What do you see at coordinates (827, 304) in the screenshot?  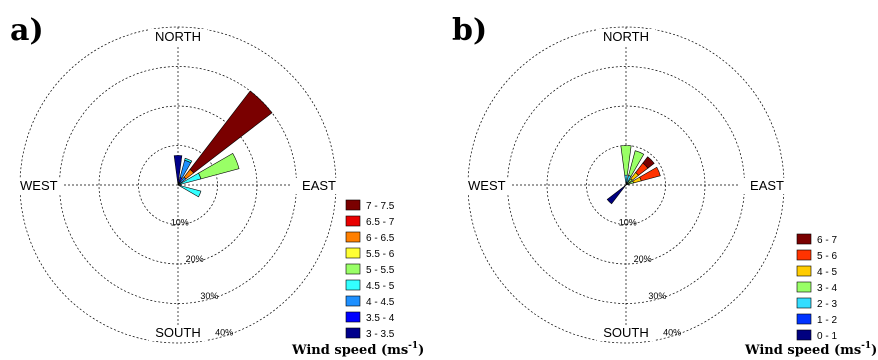 I see `legend-label: 2 - 3` at bounding box center [827, 304].